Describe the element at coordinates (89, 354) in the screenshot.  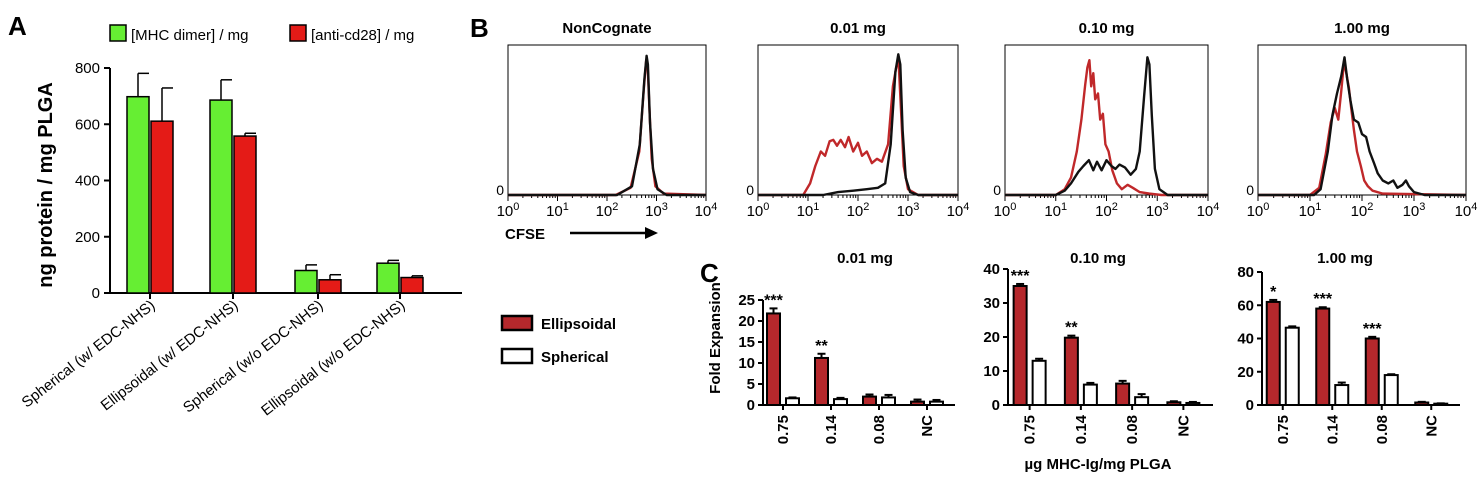
I see `a-category-label: Spherical (w/ EDC-NHS)` at that location.